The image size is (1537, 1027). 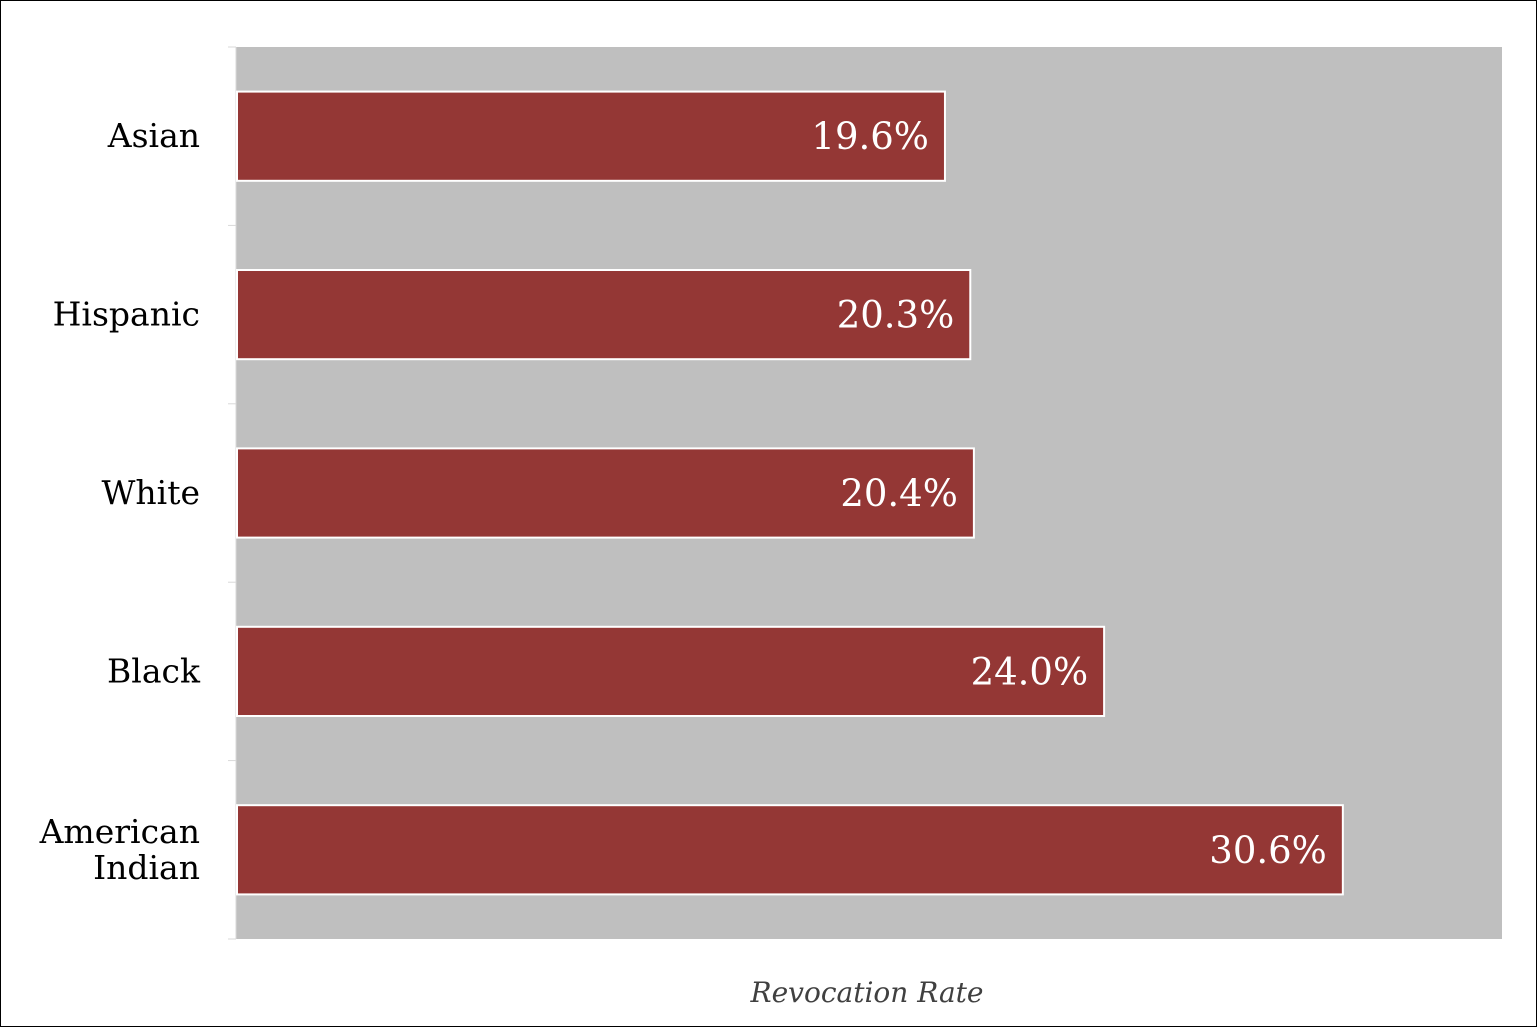 I want to click on data-label: 24.0%, so click(x=1030, y=671).